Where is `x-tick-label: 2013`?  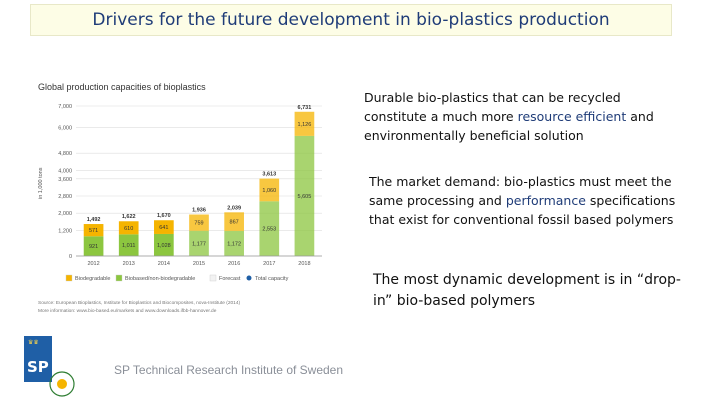 x-tick-label: 2013 is located at coordinates (129, 264).